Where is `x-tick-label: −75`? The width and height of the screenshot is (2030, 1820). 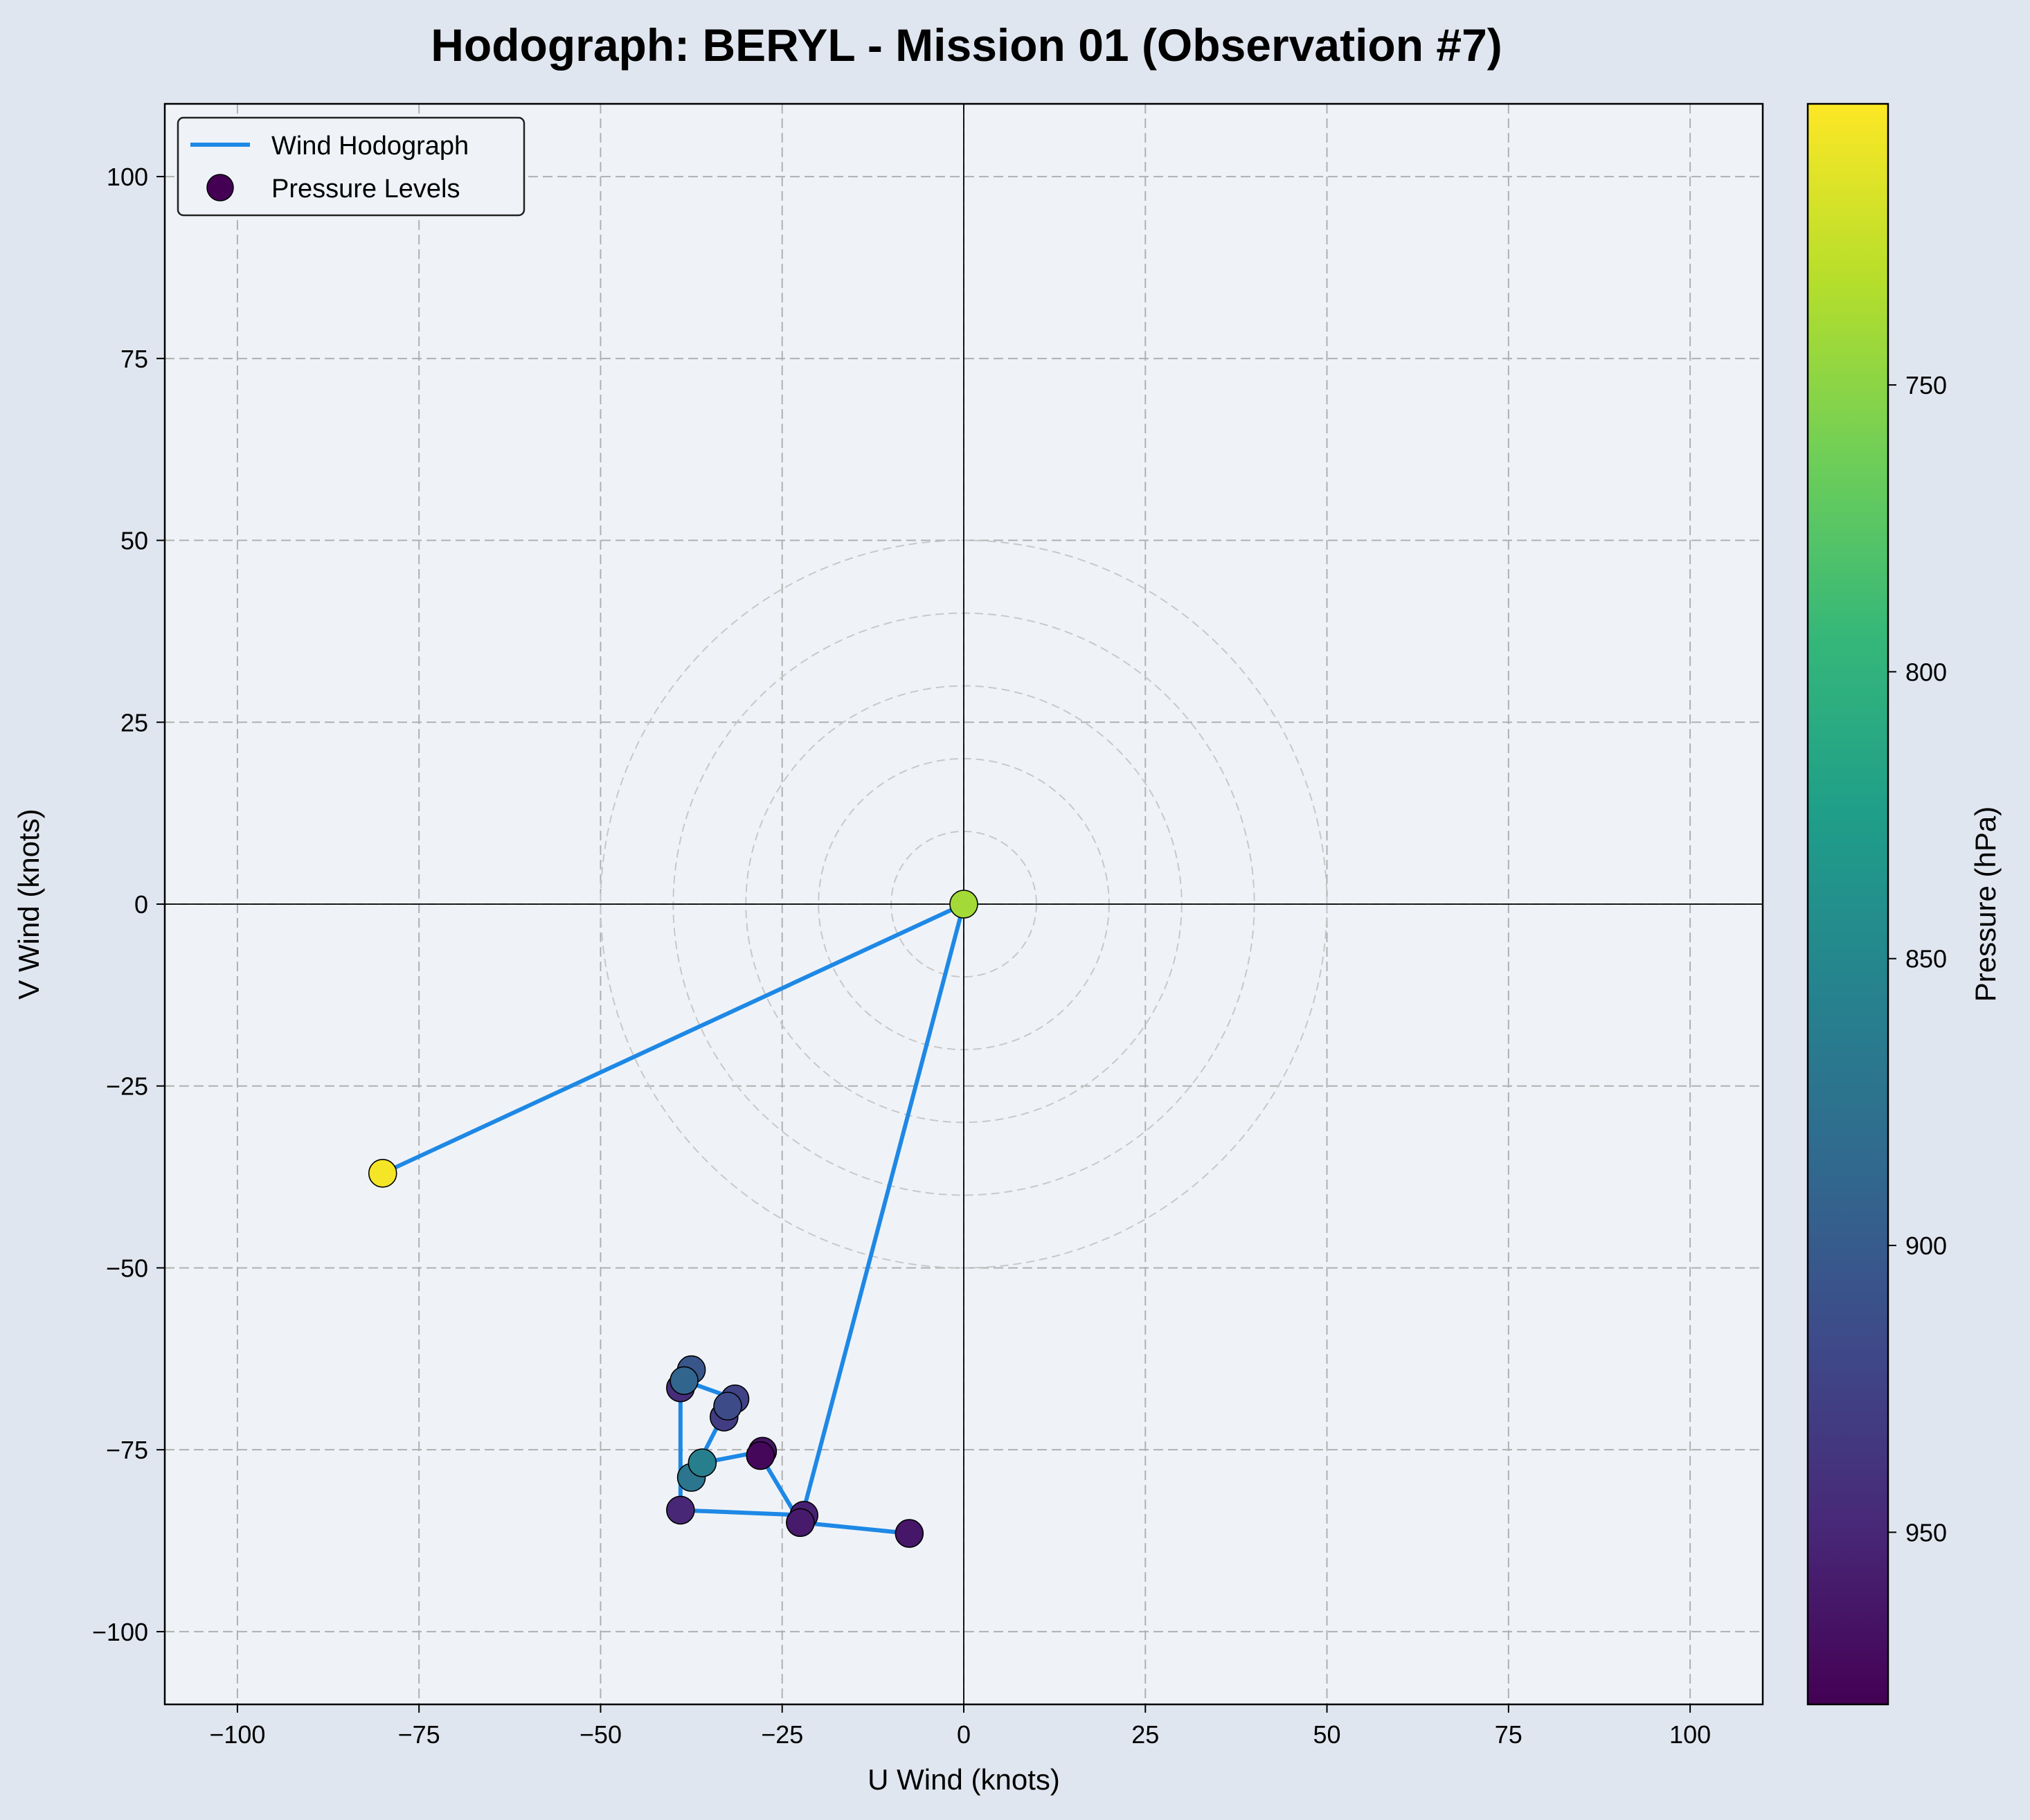
x-tick-label: −75 is located at coordinates (419, 1734).